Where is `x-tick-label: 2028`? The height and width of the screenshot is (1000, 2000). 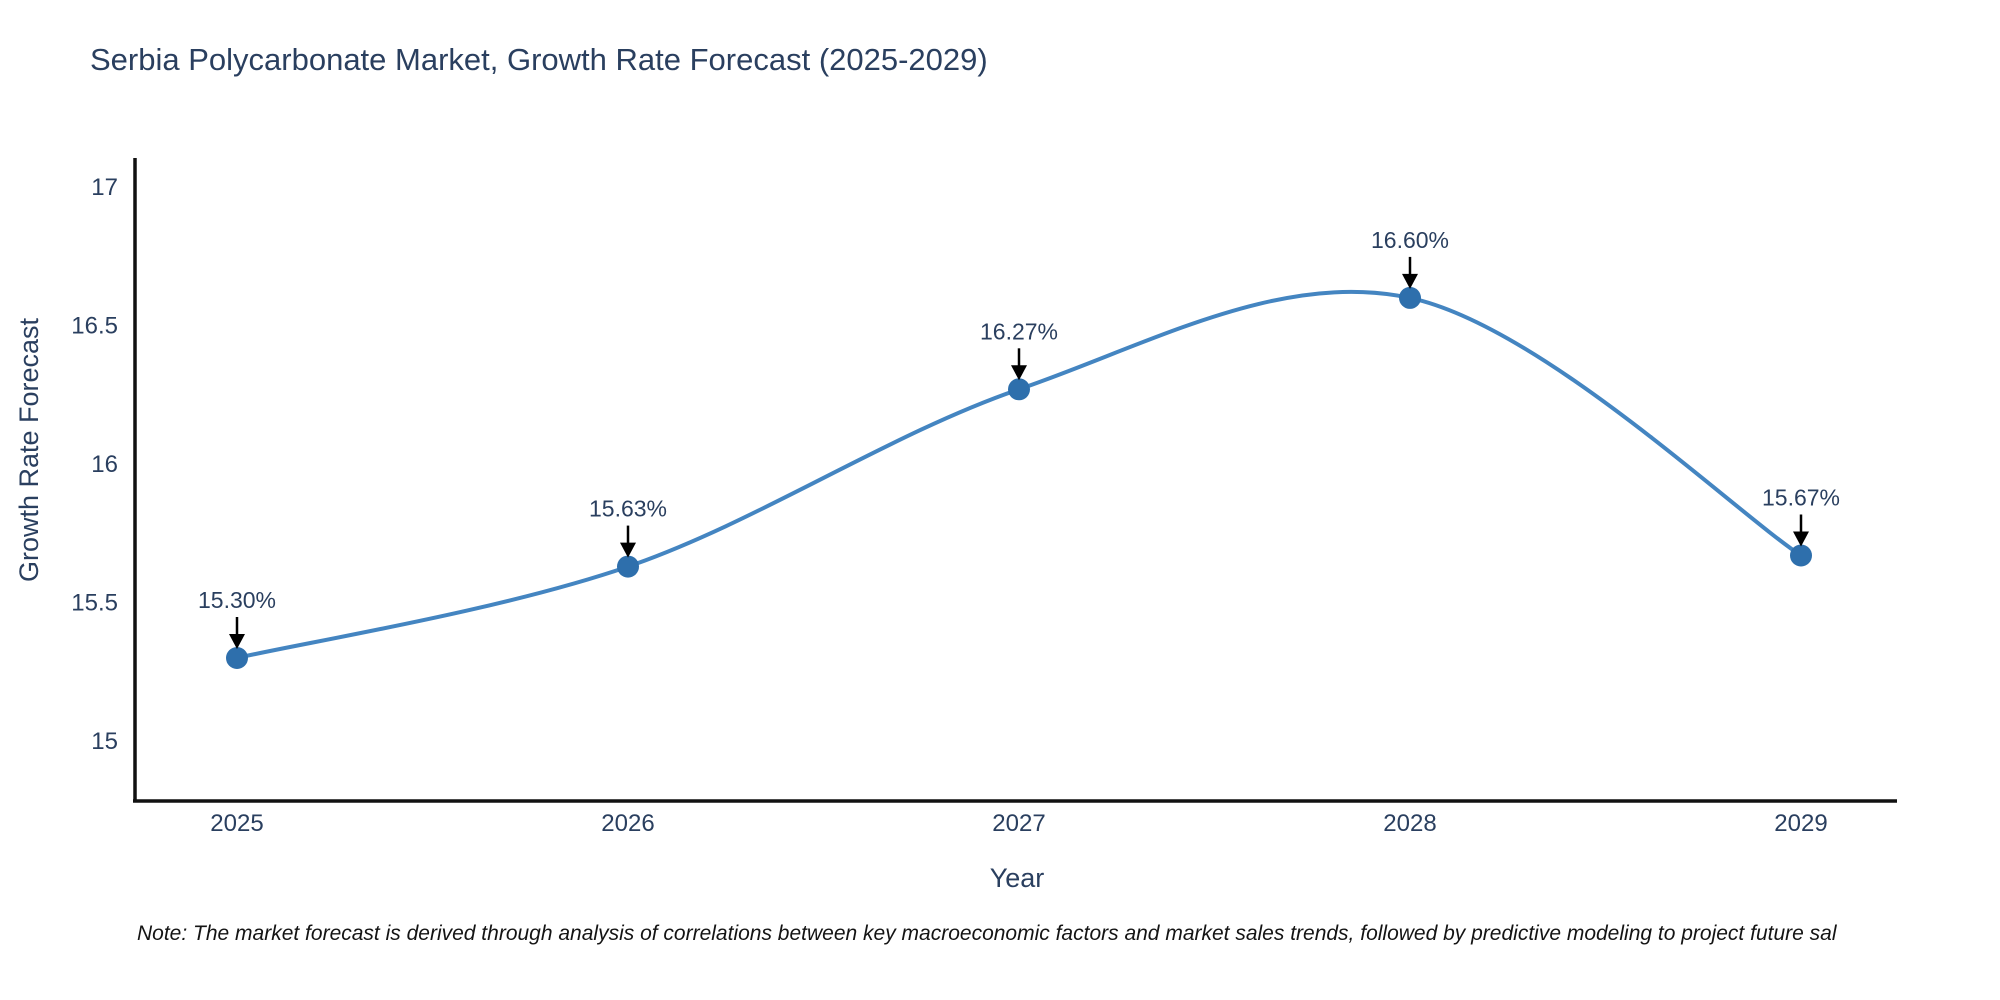
x-tick-label: 2028 is located at coordinates (1409, 823).